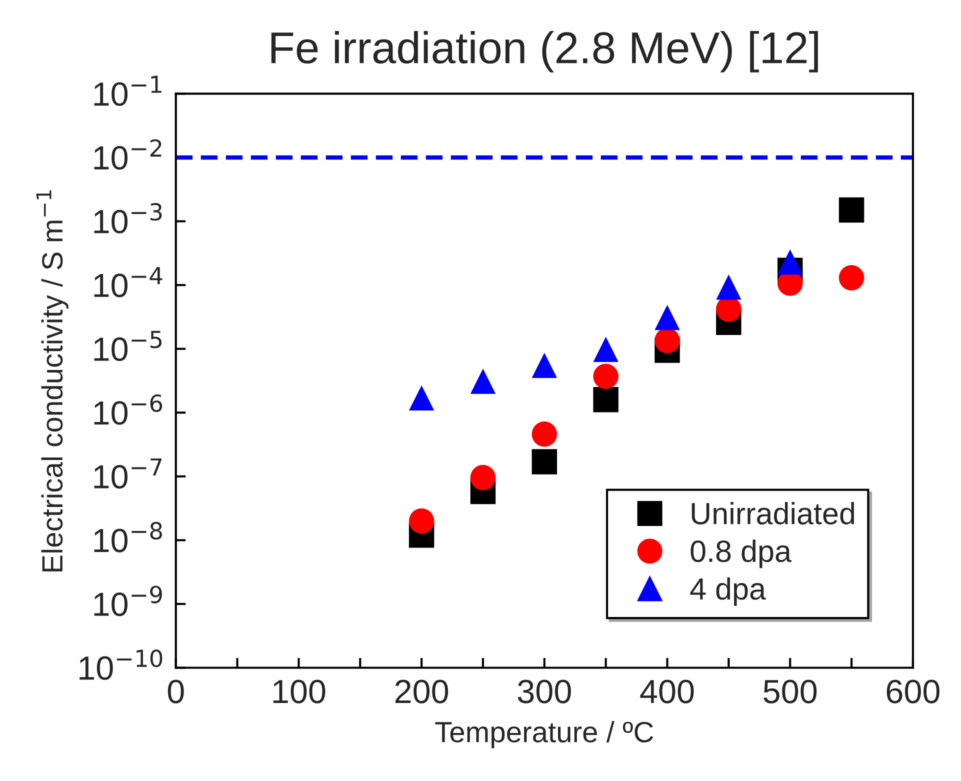 This screenshot has width=961, height=781. What do you see at coordinates (121, 665) in the screenshot?
I see `y-tick-label: 10$^{−10}$` at bounding box center [121, 665].